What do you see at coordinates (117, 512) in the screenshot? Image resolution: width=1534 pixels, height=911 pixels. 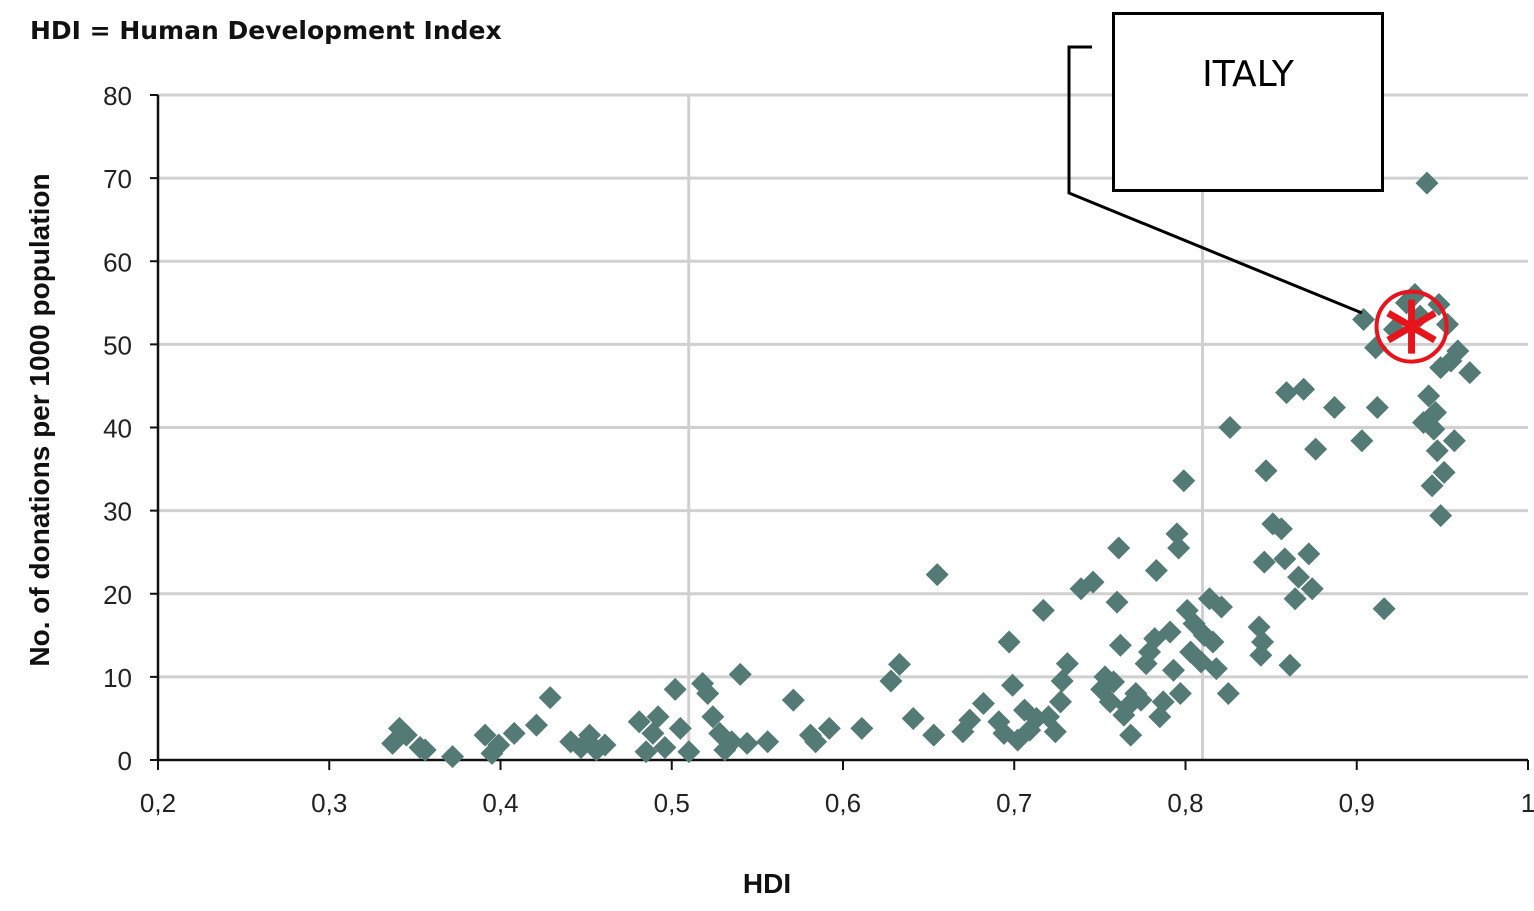 I see `y-tick-label: 30` at bounding box center [117, 512].